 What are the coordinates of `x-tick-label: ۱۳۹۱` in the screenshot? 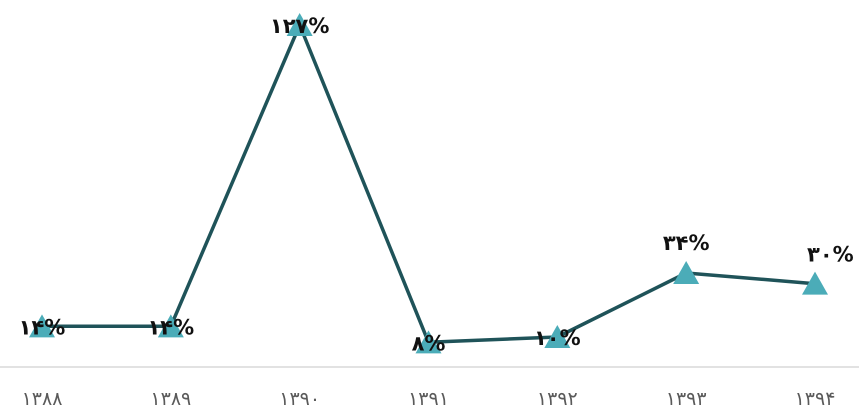 It's located at (428, 399).